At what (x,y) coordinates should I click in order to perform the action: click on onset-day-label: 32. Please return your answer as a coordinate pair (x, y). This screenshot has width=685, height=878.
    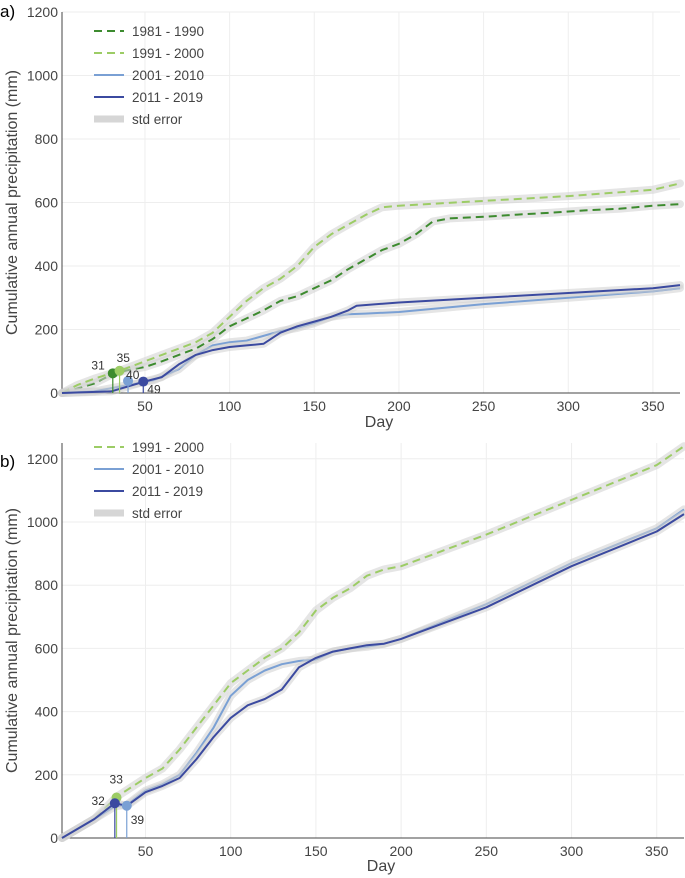
    Looking at the image, I should click on (98, 801).